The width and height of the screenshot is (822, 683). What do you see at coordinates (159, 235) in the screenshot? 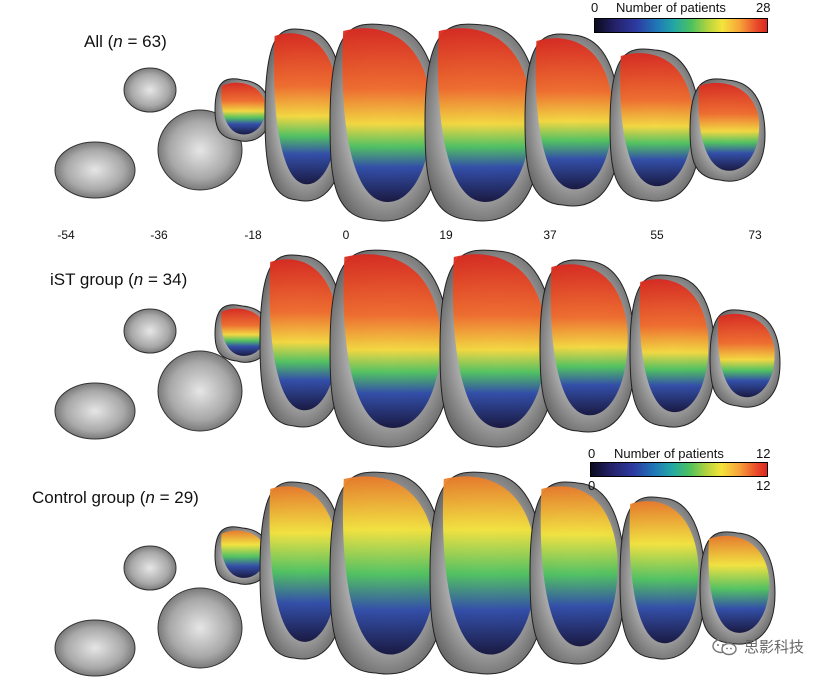
I see `coord-label: -36` at bounding box center [159, 235].